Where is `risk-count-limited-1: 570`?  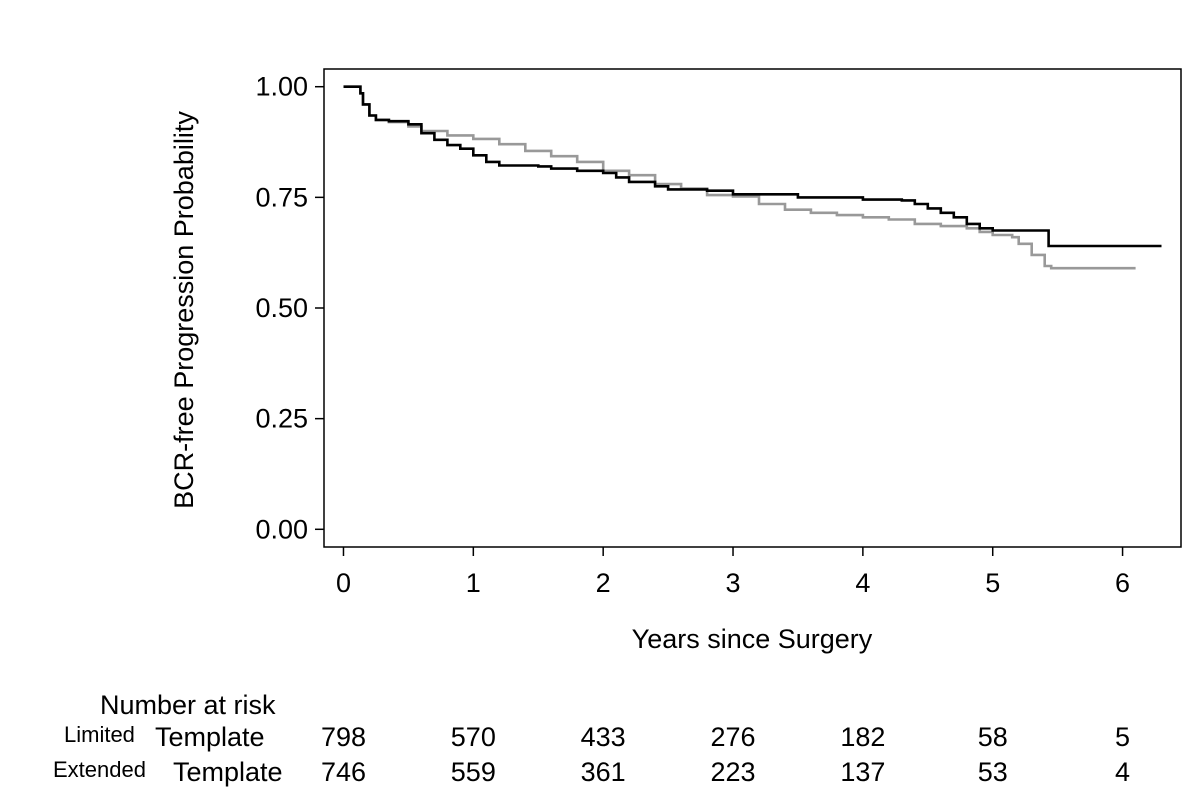 risk-count-limited-1: 570 is located at coordinates (473, 737).